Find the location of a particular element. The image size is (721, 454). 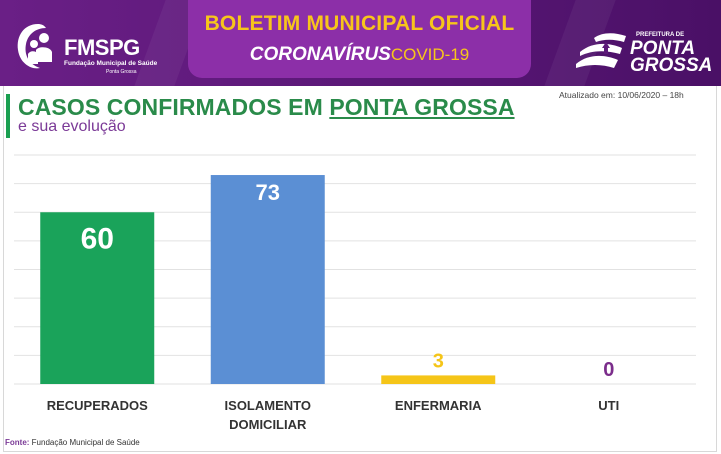

fmspg-line1: Fundação Municipal de Saúde is located at coordinates (111, 63).